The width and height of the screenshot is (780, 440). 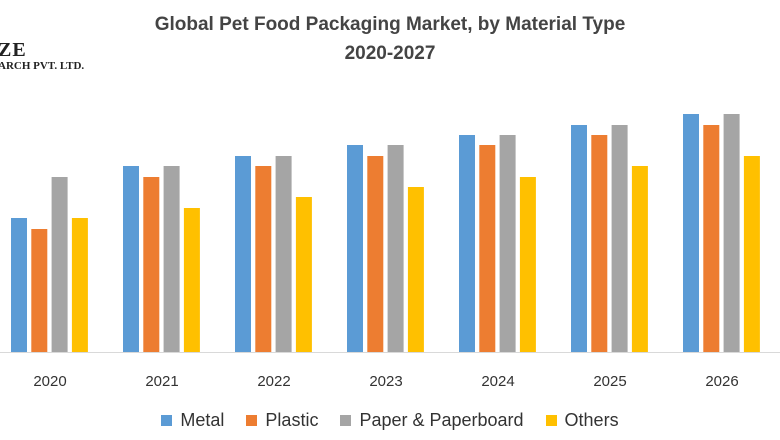 I want to click on legend-label: Metal, so click(x=202, y=420).